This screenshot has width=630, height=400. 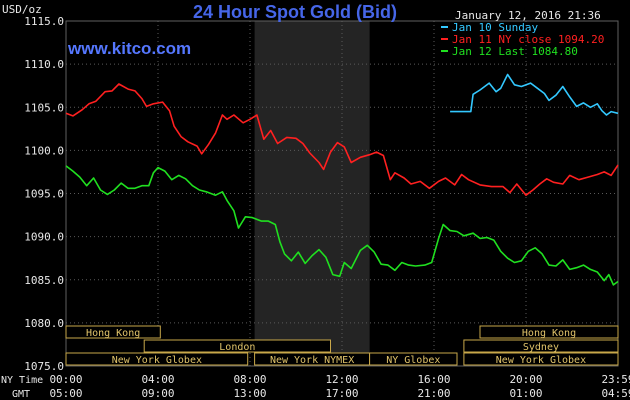 I want to click on x-tick-label-gmt: 13:00, so click(x=249, y=393).